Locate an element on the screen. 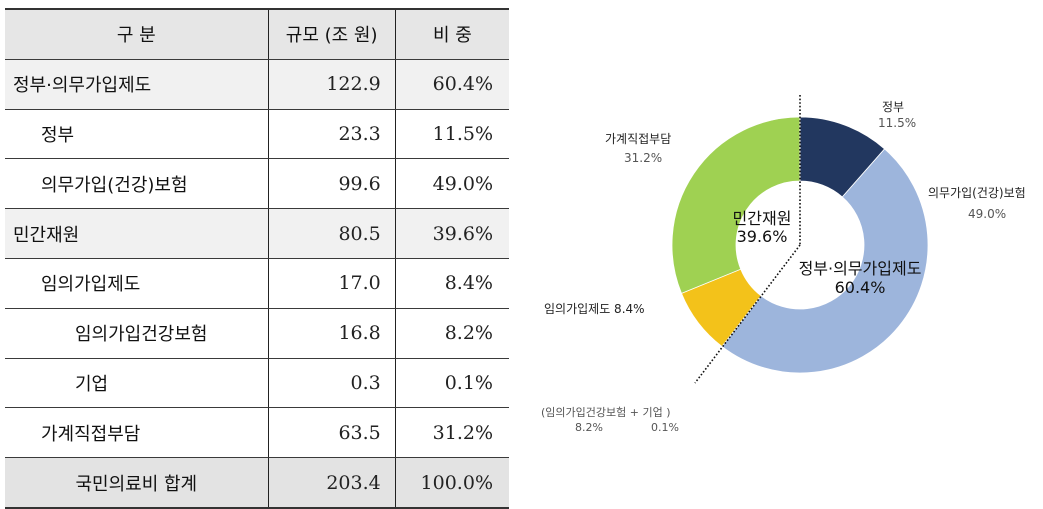 This screenshot has height=509, width=1043. table-row: 정부 23.3 11.5% is located at coordinates (257, 134).